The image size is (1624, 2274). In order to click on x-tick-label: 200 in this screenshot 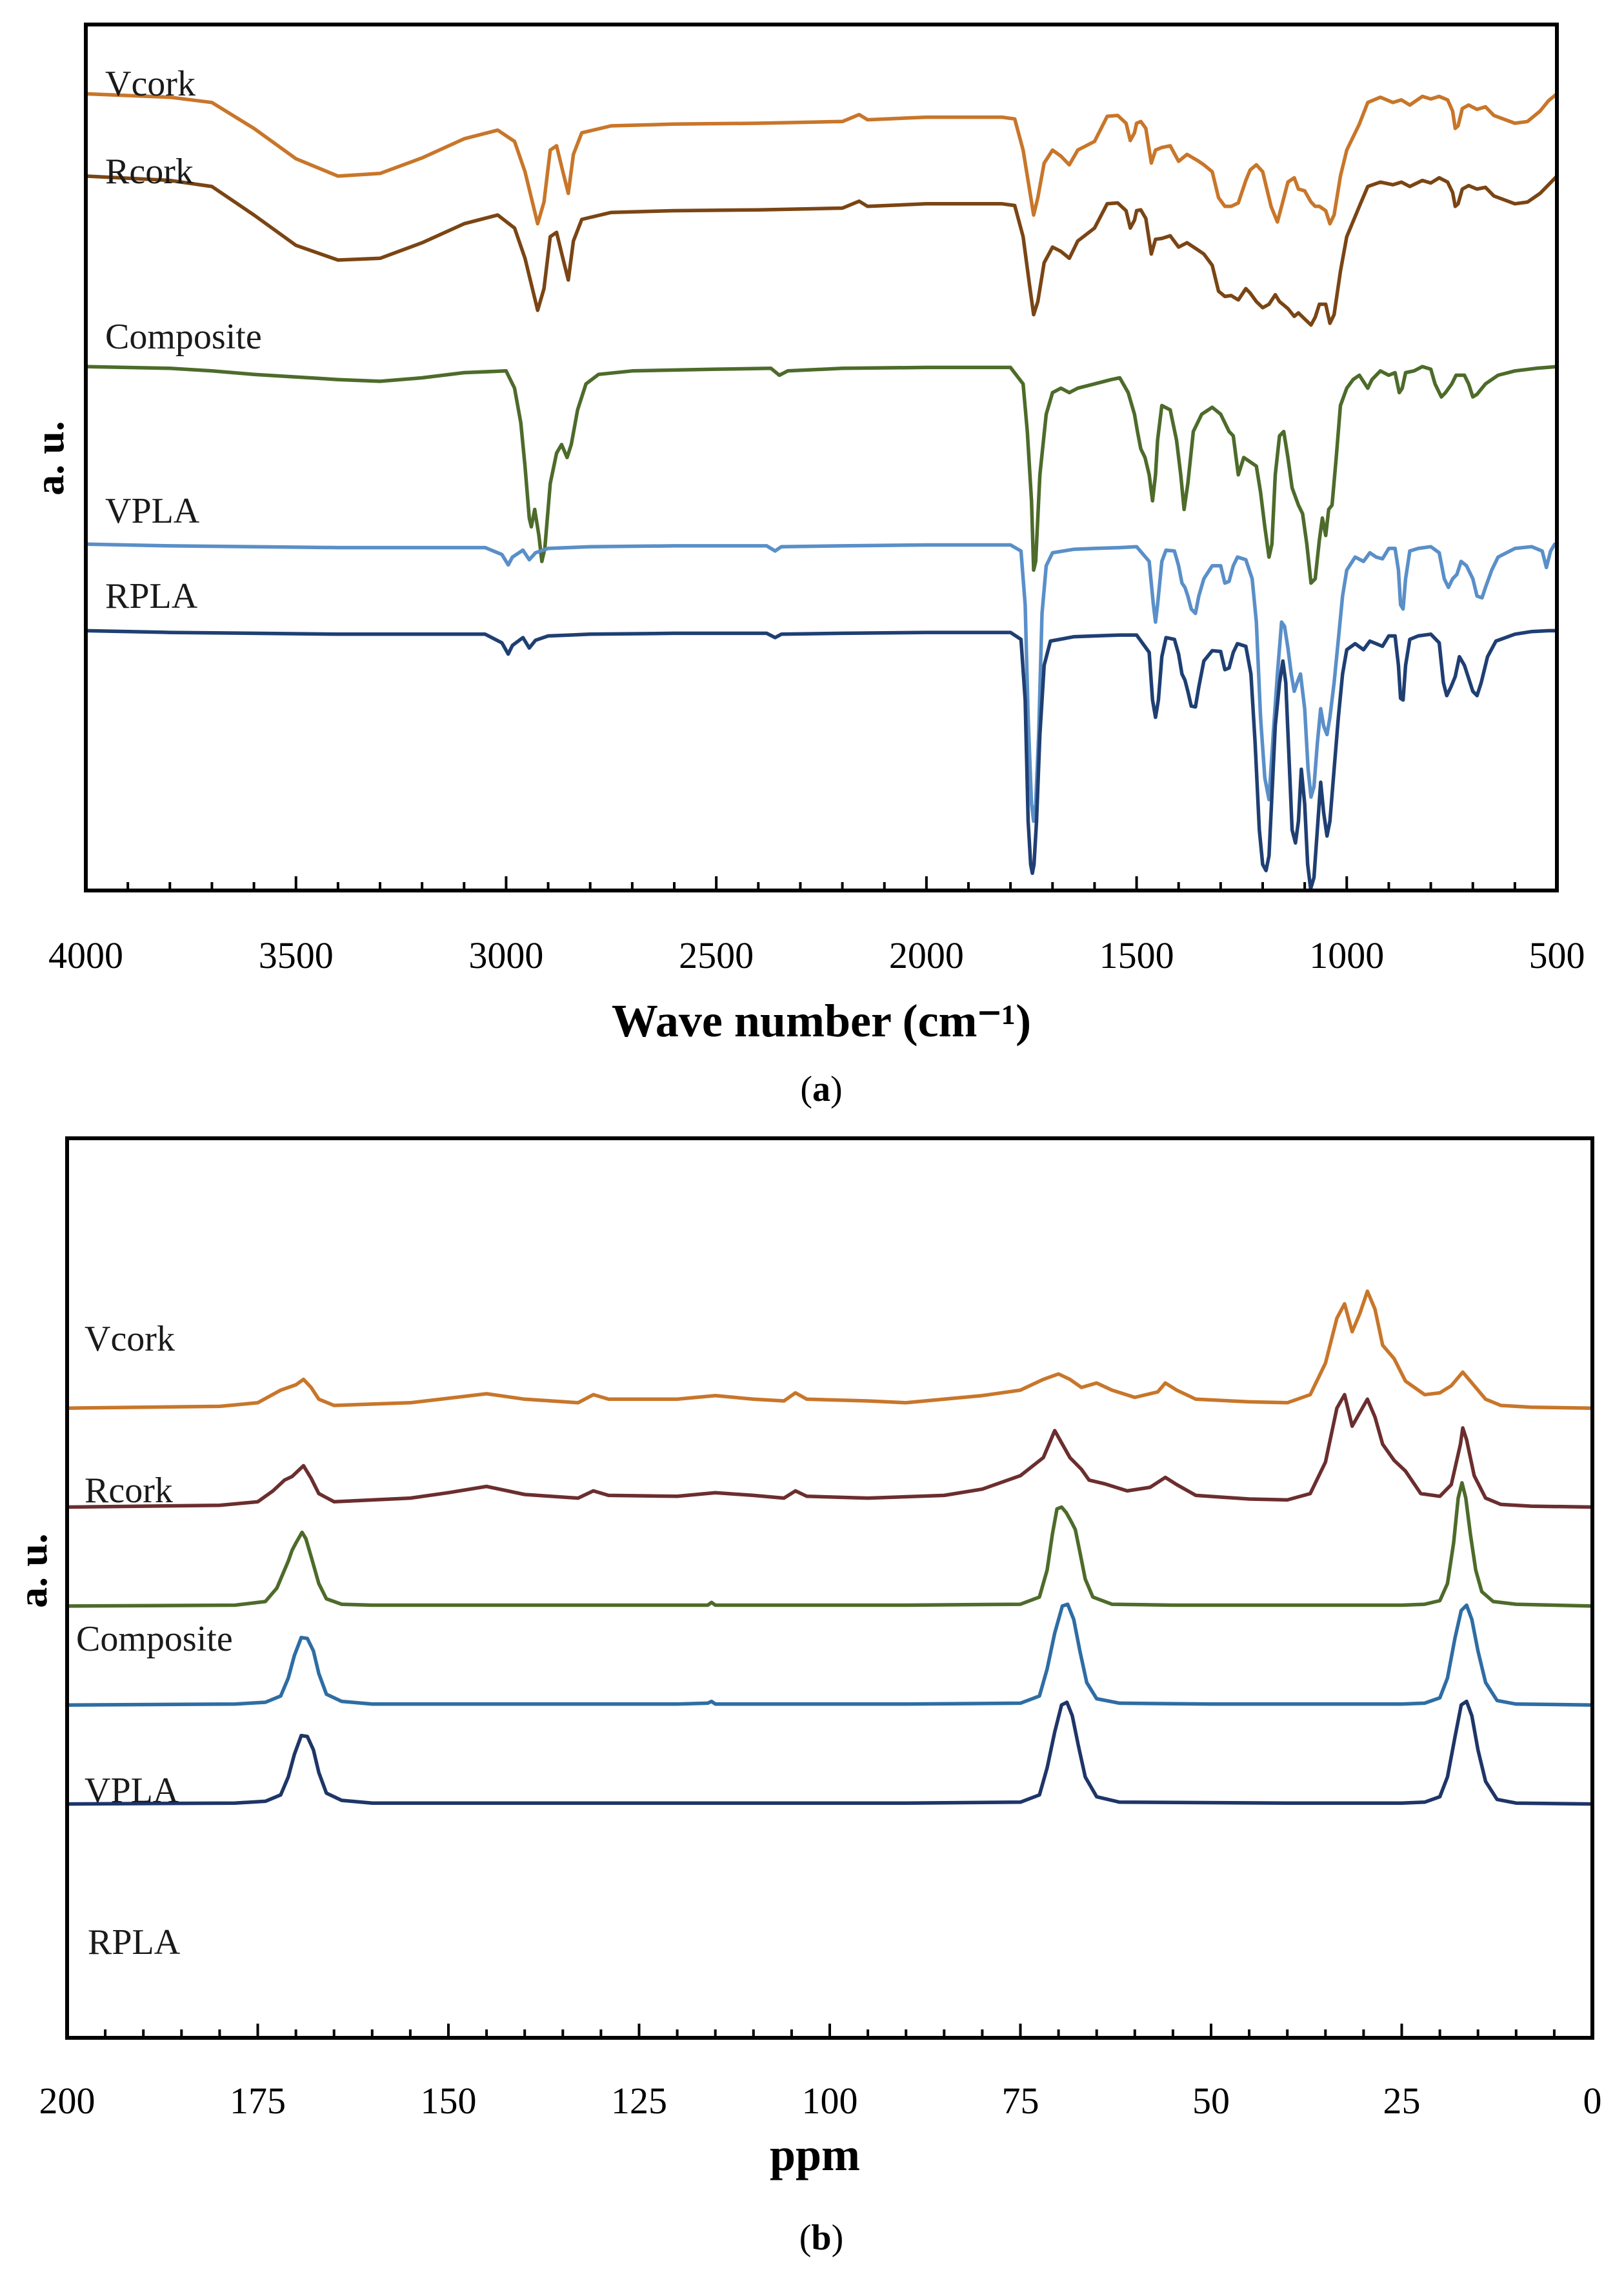, I will do `click(67, 2101)`.